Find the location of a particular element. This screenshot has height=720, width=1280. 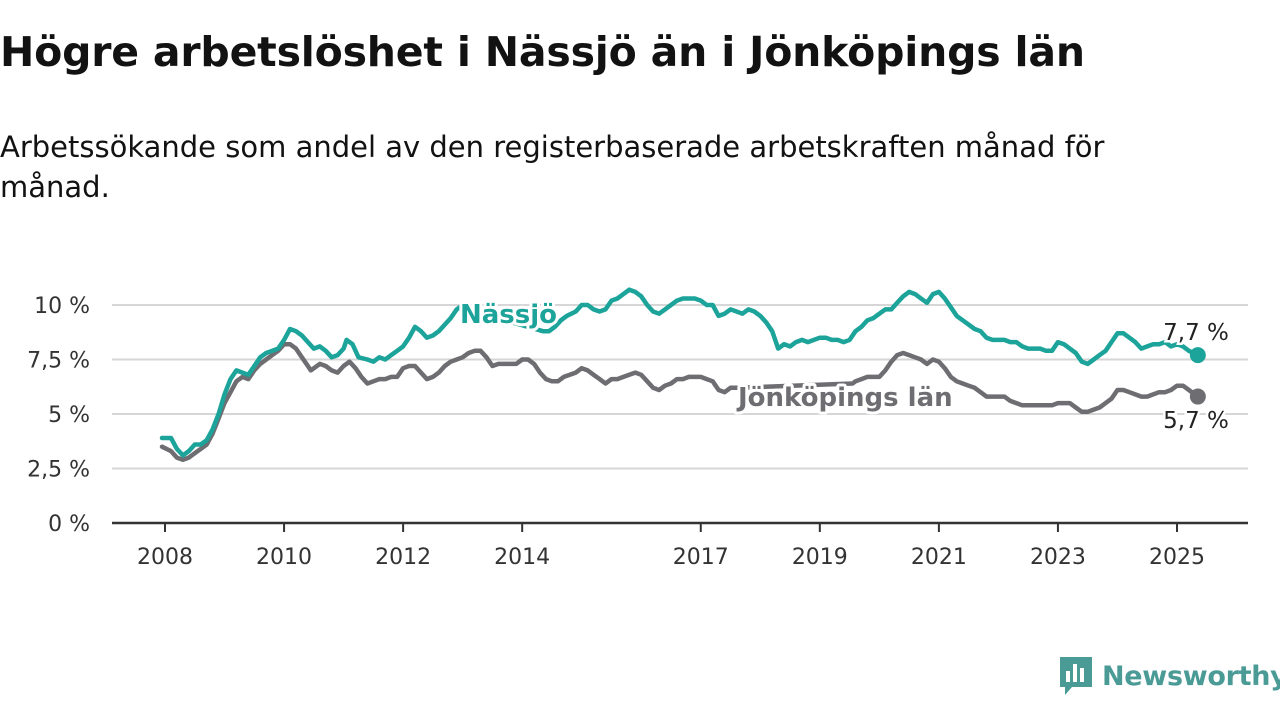

x-tick-label: 2017 is located at coordinates (701, 557).